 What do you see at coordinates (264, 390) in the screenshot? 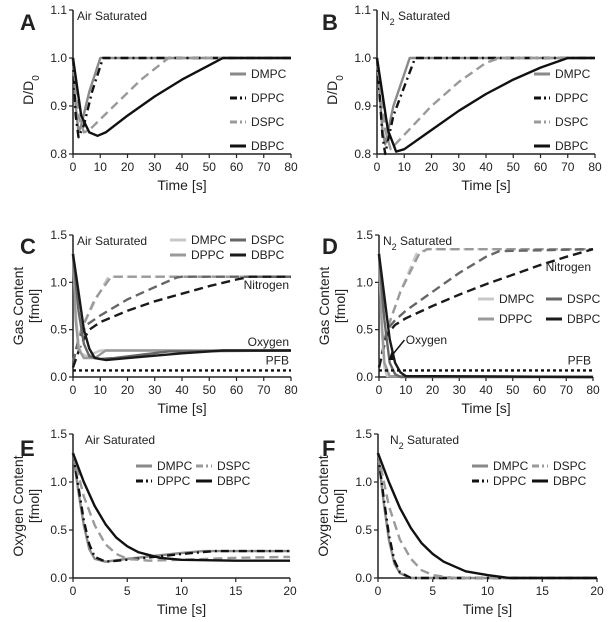
I see `x-tick-label: 70` at bounding box center [264, 390].